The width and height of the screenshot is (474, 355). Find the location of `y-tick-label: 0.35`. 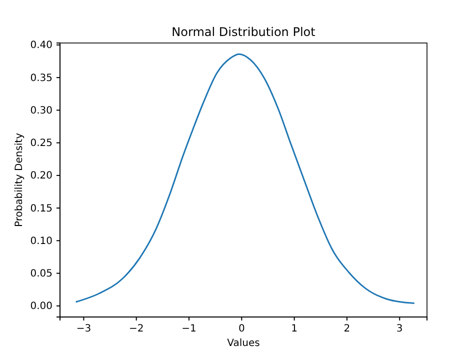

y-tick-label: 0.35 is located at coordinates (41, 78).